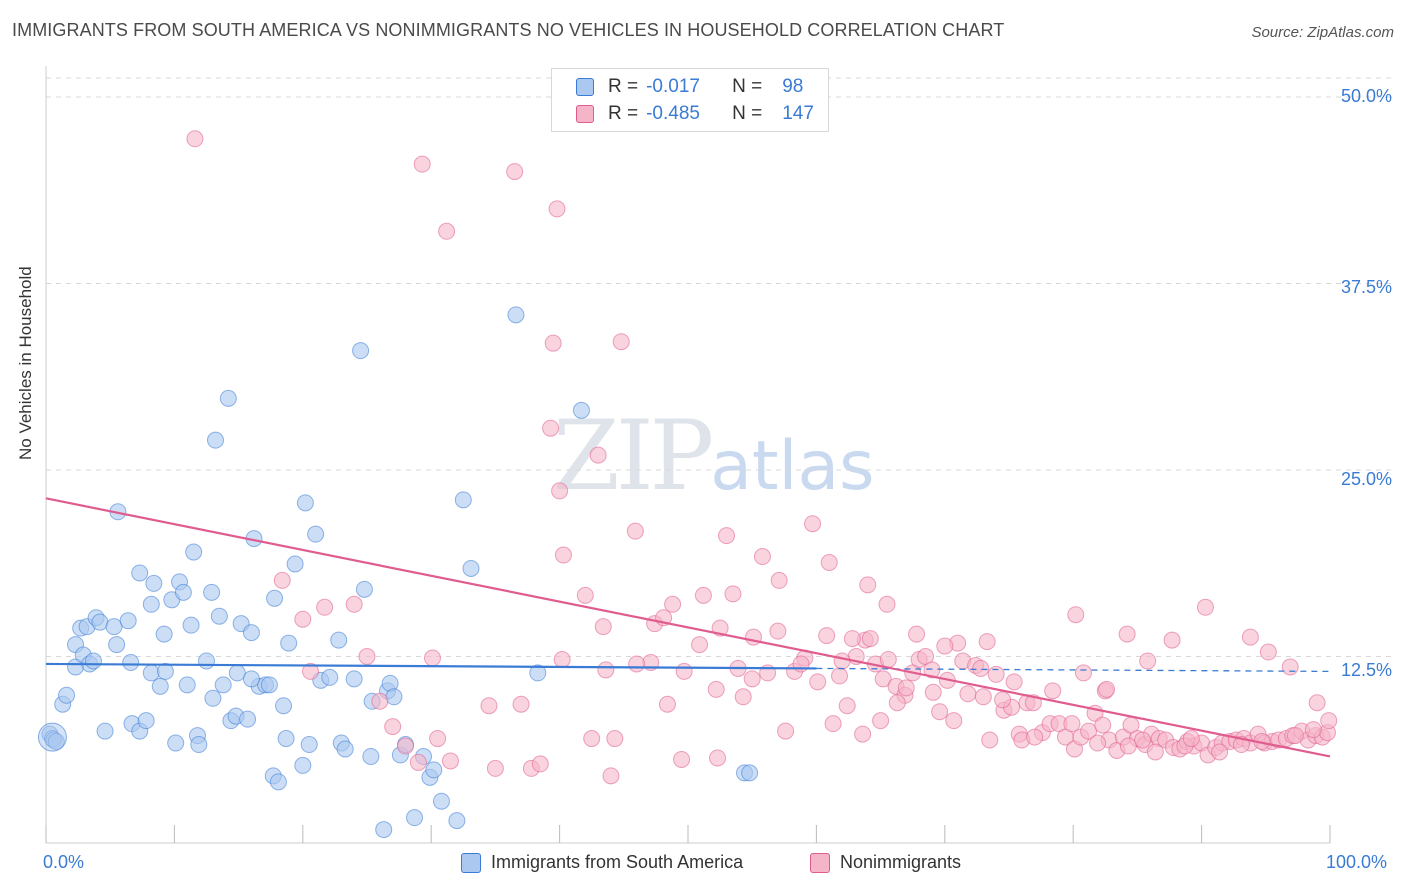 Image resolution: width=1406 pixels, height=892 pixels. Describe the element at coordinates (673, 86) in the screenshot. I see `r-value: -0.017` at that location.